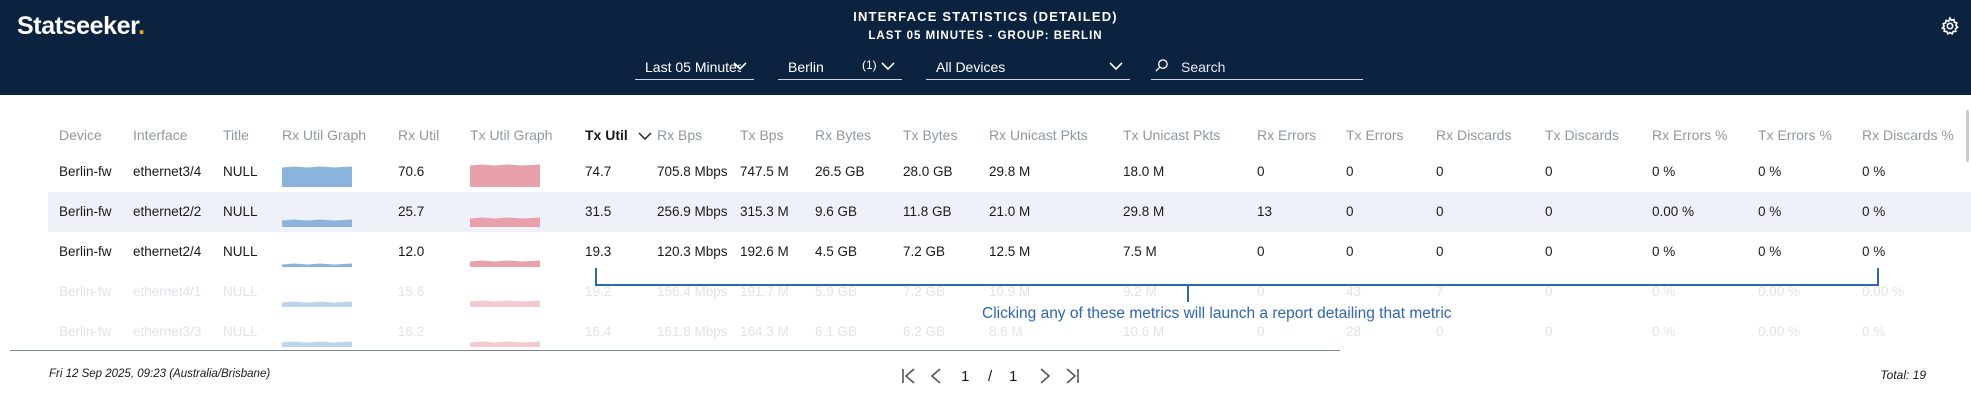 The image size is (1971, 404). Describe the element at coordinates (762, 135) in the screenshot. I see `col-tx-bps: Tx Bps` at that location.